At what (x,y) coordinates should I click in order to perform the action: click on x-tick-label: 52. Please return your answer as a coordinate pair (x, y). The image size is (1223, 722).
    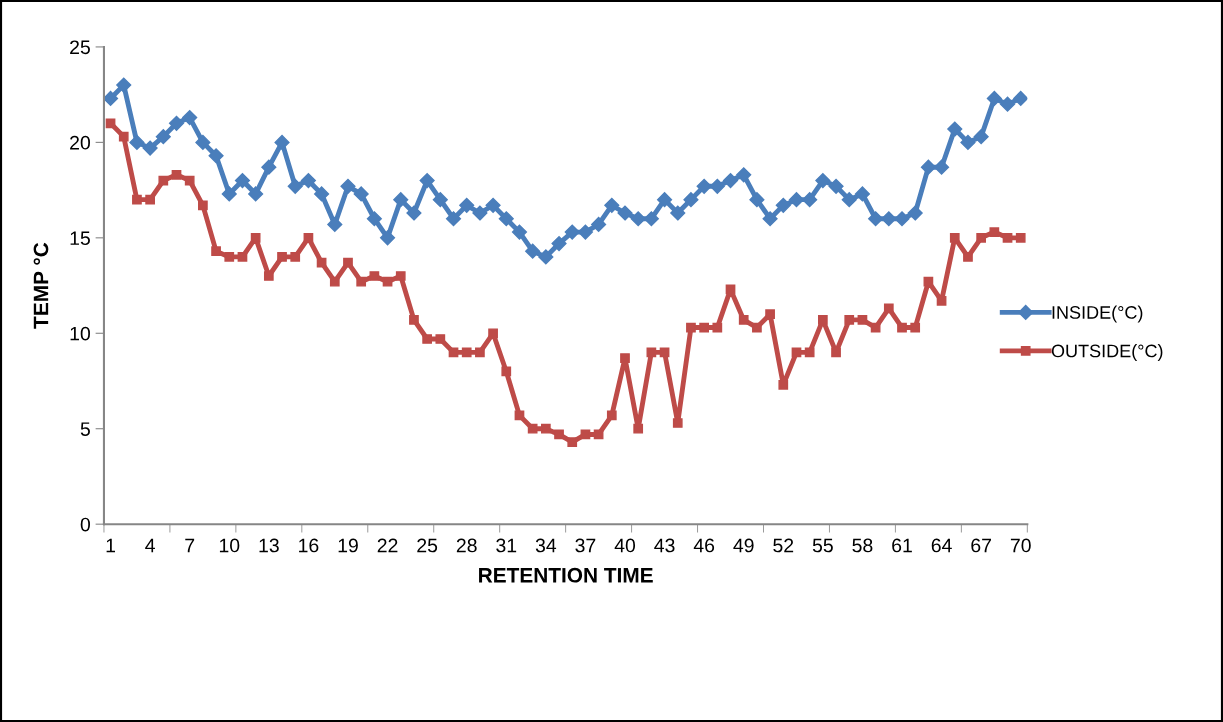
    Looking at the image, I should click on (783, 545).